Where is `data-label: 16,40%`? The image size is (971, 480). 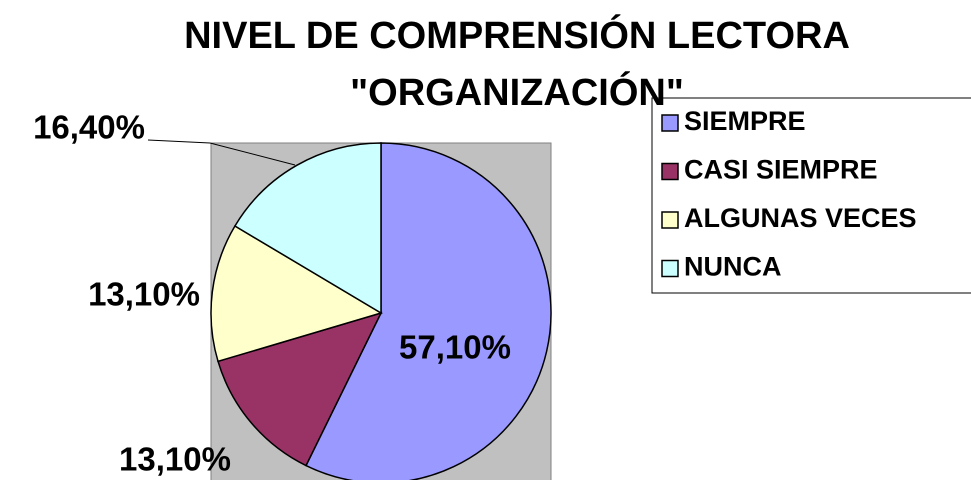 data-label: 16,40% is located at coordinates (89, 127).